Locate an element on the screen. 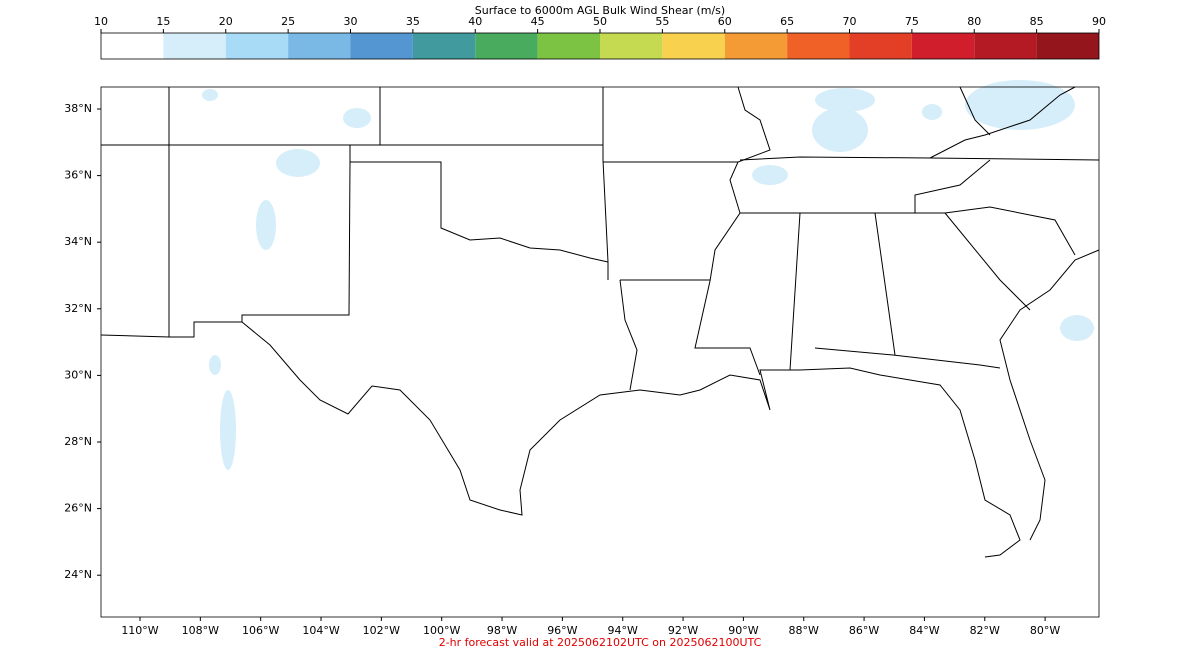 This screenshot has width=1200, height=650. lon-label: 92°W is located at coordinates (683, 630).